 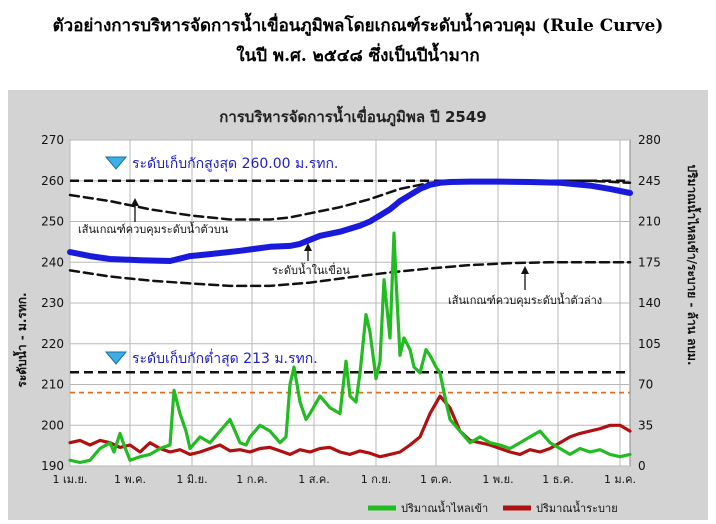 I want to click on y-right-tick-label: 70, so click(x=645, y=385).